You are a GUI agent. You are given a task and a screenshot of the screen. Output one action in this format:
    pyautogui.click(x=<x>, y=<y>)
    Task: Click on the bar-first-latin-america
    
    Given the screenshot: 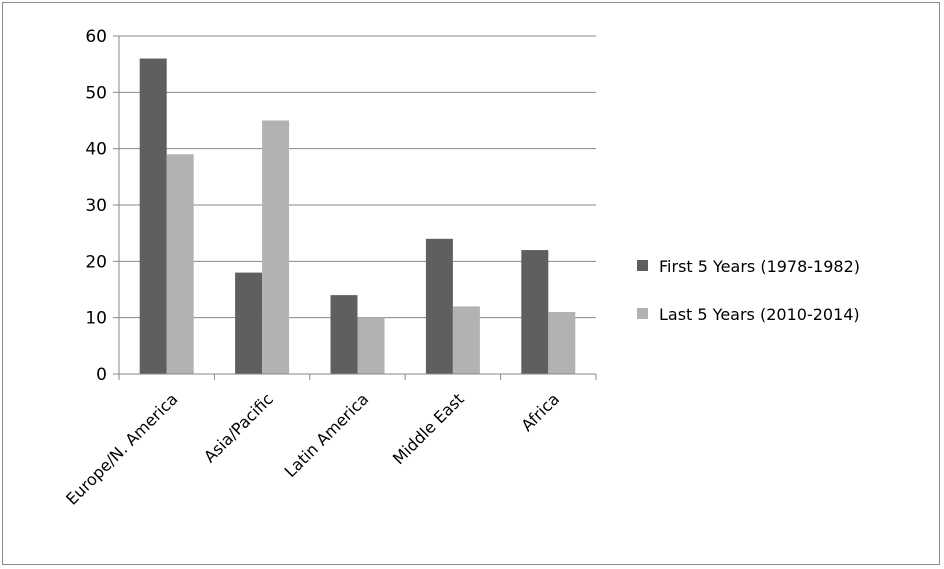 What is the action you would take?
    pyautogui.click(x=344, y=334)
    